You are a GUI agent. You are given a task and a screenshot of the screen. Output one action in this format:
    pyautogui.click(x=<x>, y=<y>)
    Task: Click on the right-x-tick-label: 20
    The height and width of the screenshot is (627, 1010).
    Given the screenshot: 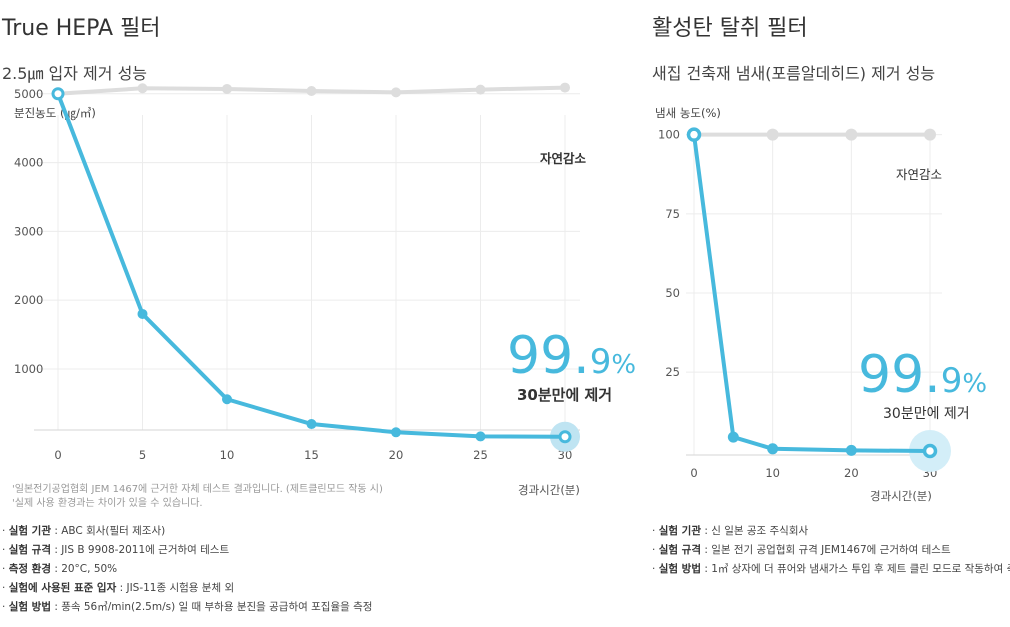 What is the action you would take?
    pyautogui.click(x=851, y=473)
    